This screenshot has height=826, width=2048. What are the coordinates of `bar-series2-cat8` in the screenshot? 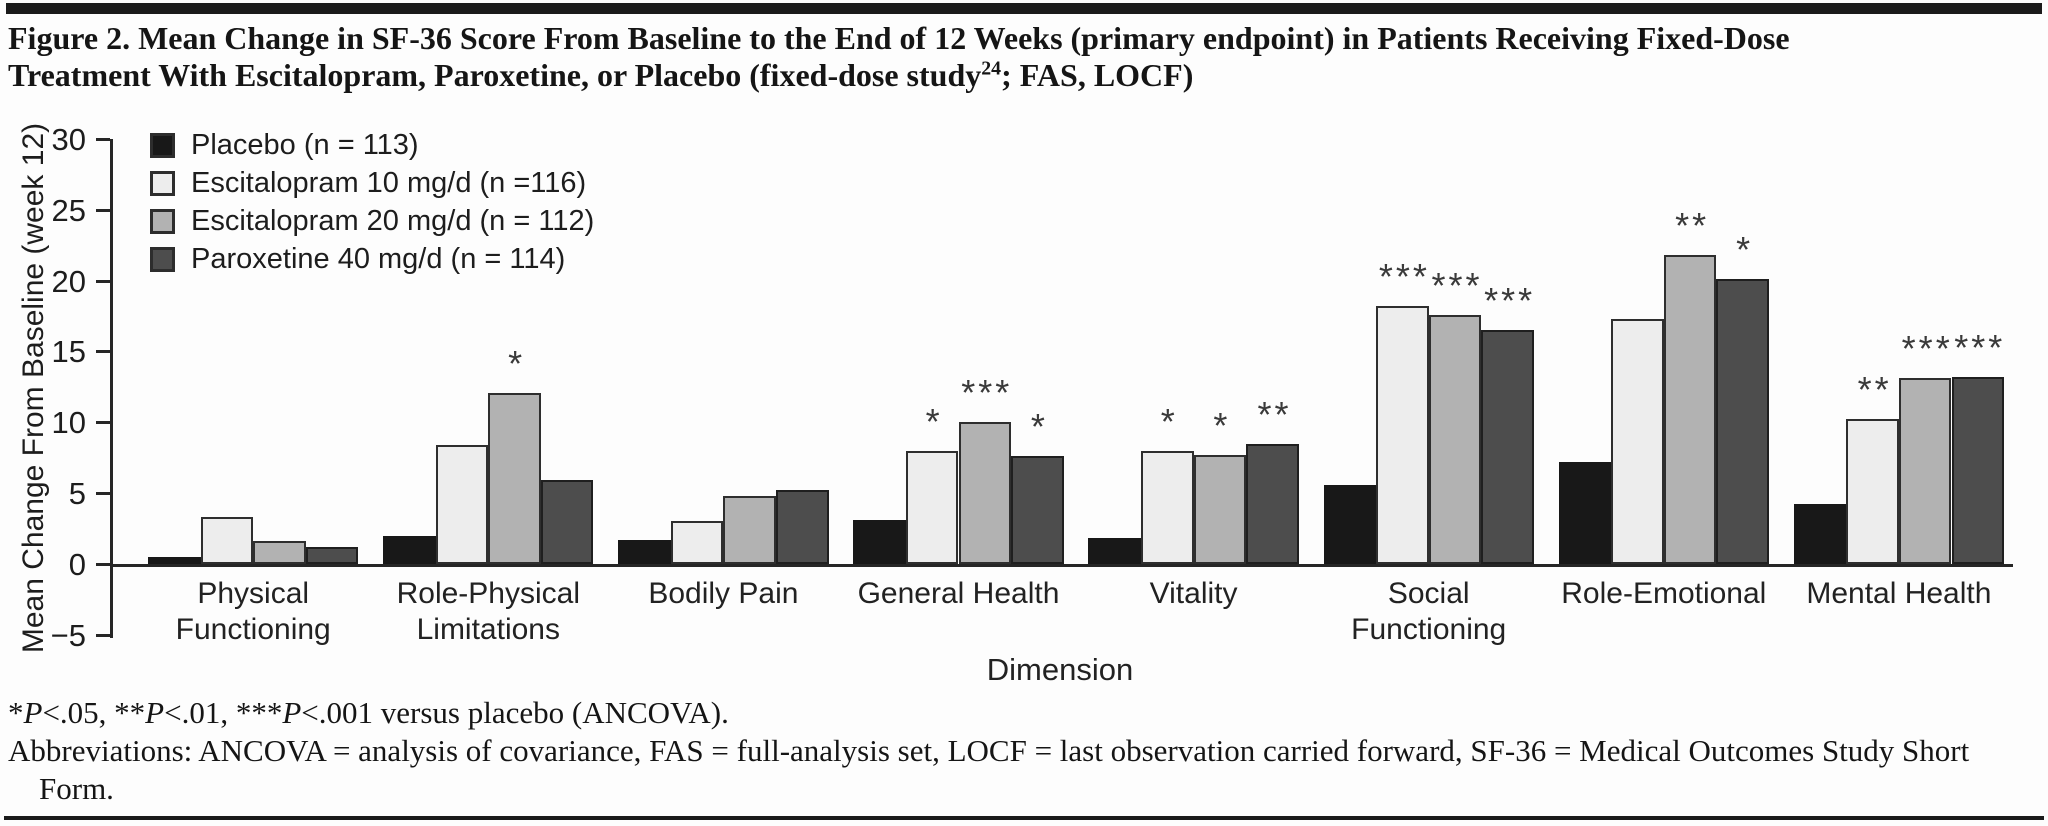 It's located at (1872, 491).